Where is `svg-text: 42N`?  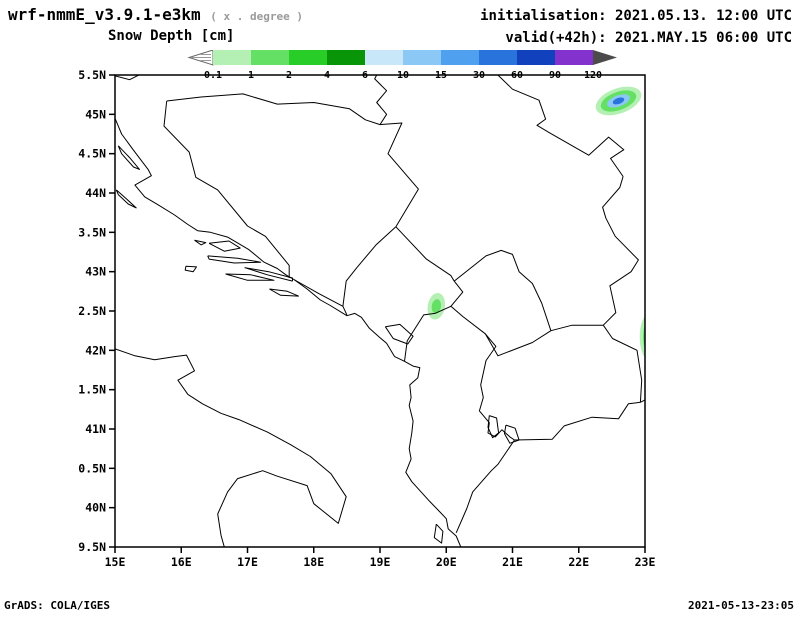
svg-text: 42N is located at coordinates (95, 350).